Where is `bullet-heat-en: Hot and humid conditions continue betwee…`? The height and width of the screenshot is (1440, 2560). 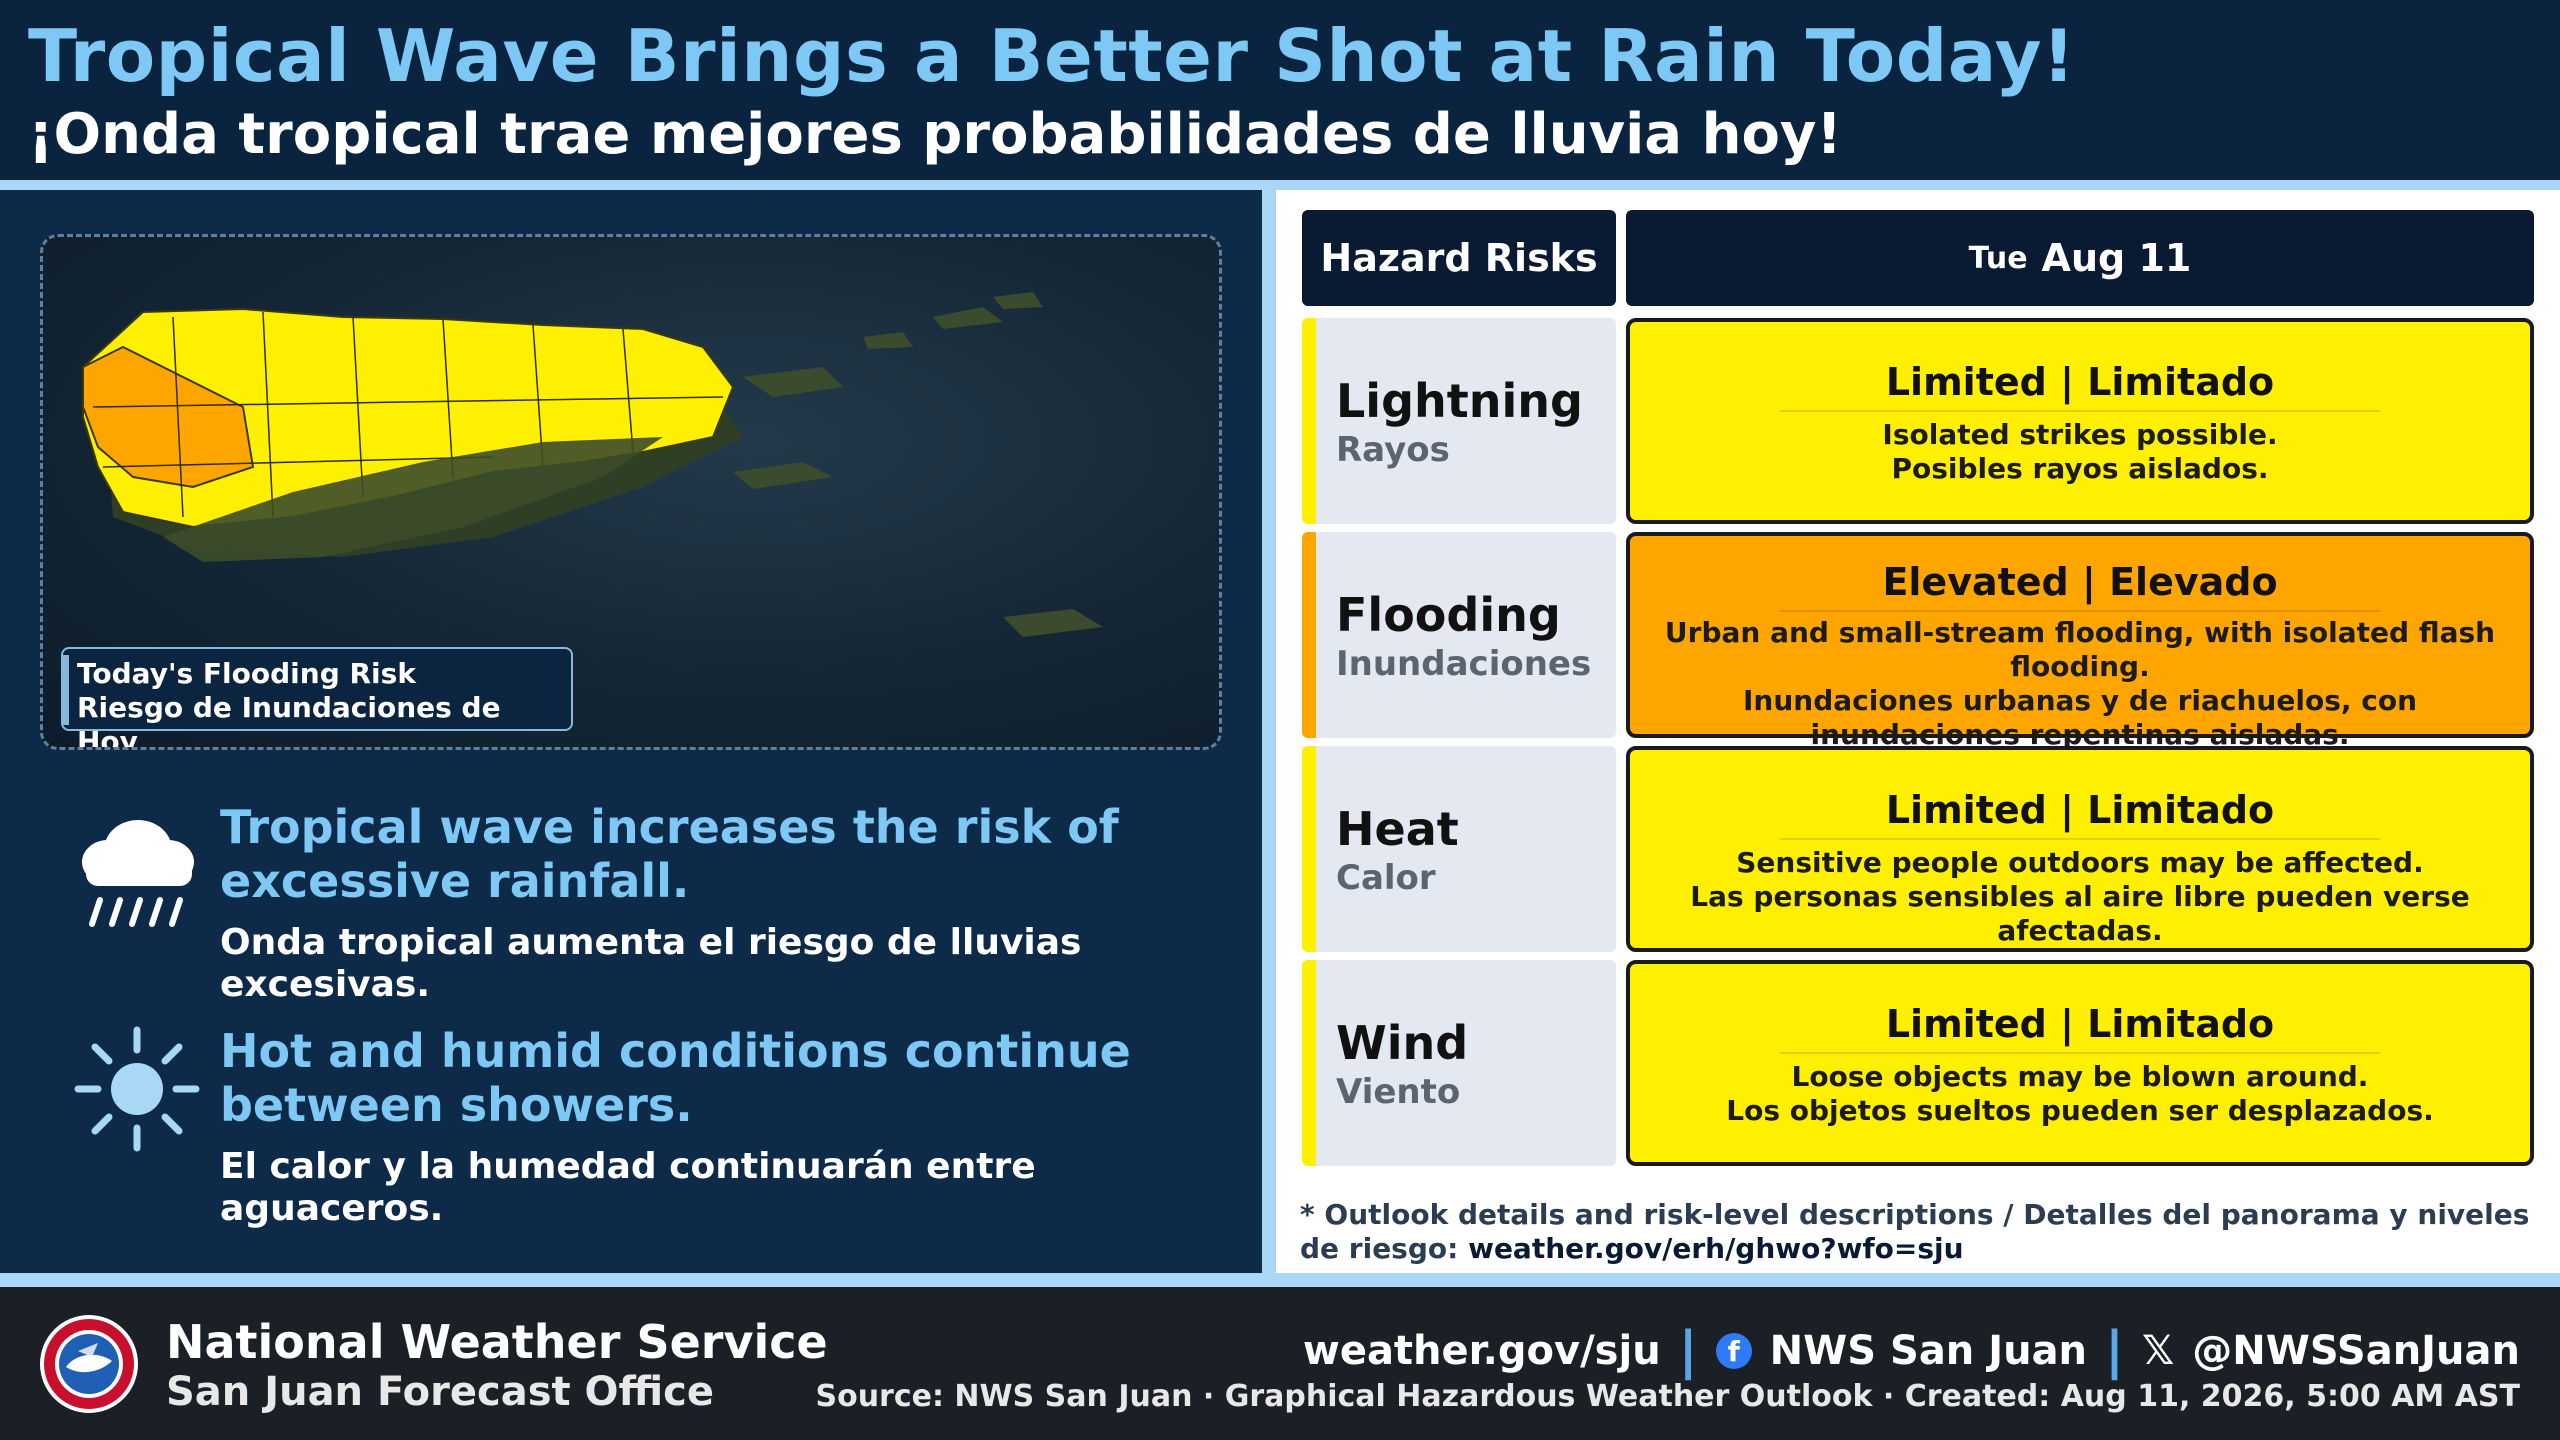 bullet-heat-en: Hot and humid conditions continue betwee… is located at coordinates (675, 1078).